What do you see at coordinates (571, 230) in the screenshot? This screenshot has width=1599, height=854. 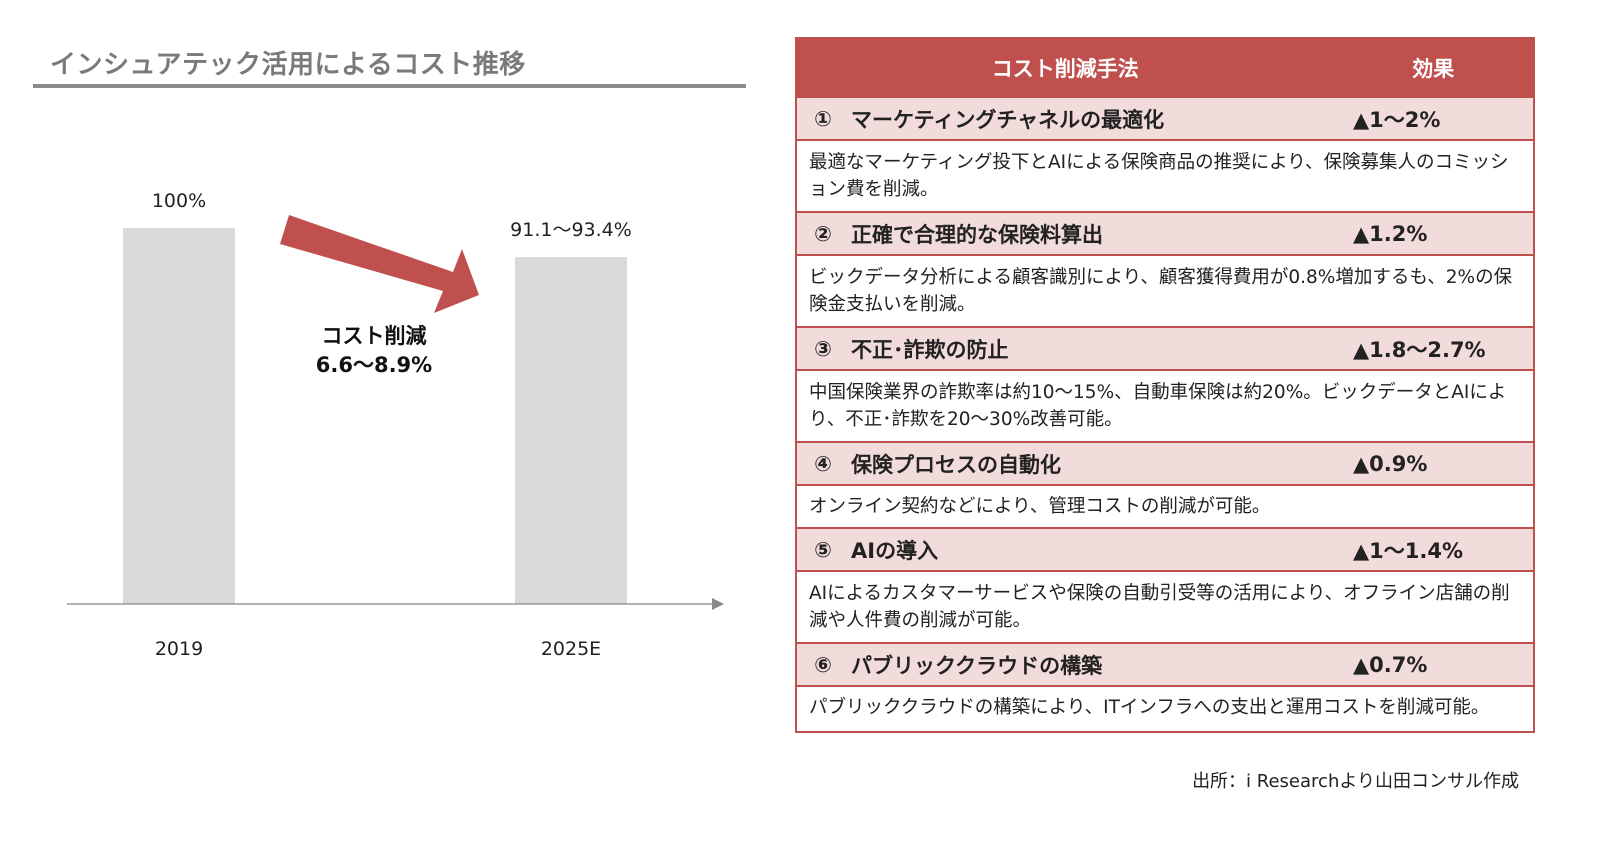 I see `value-label-2025e: 91.1〜93.4%` at bounding box center [571, 230].